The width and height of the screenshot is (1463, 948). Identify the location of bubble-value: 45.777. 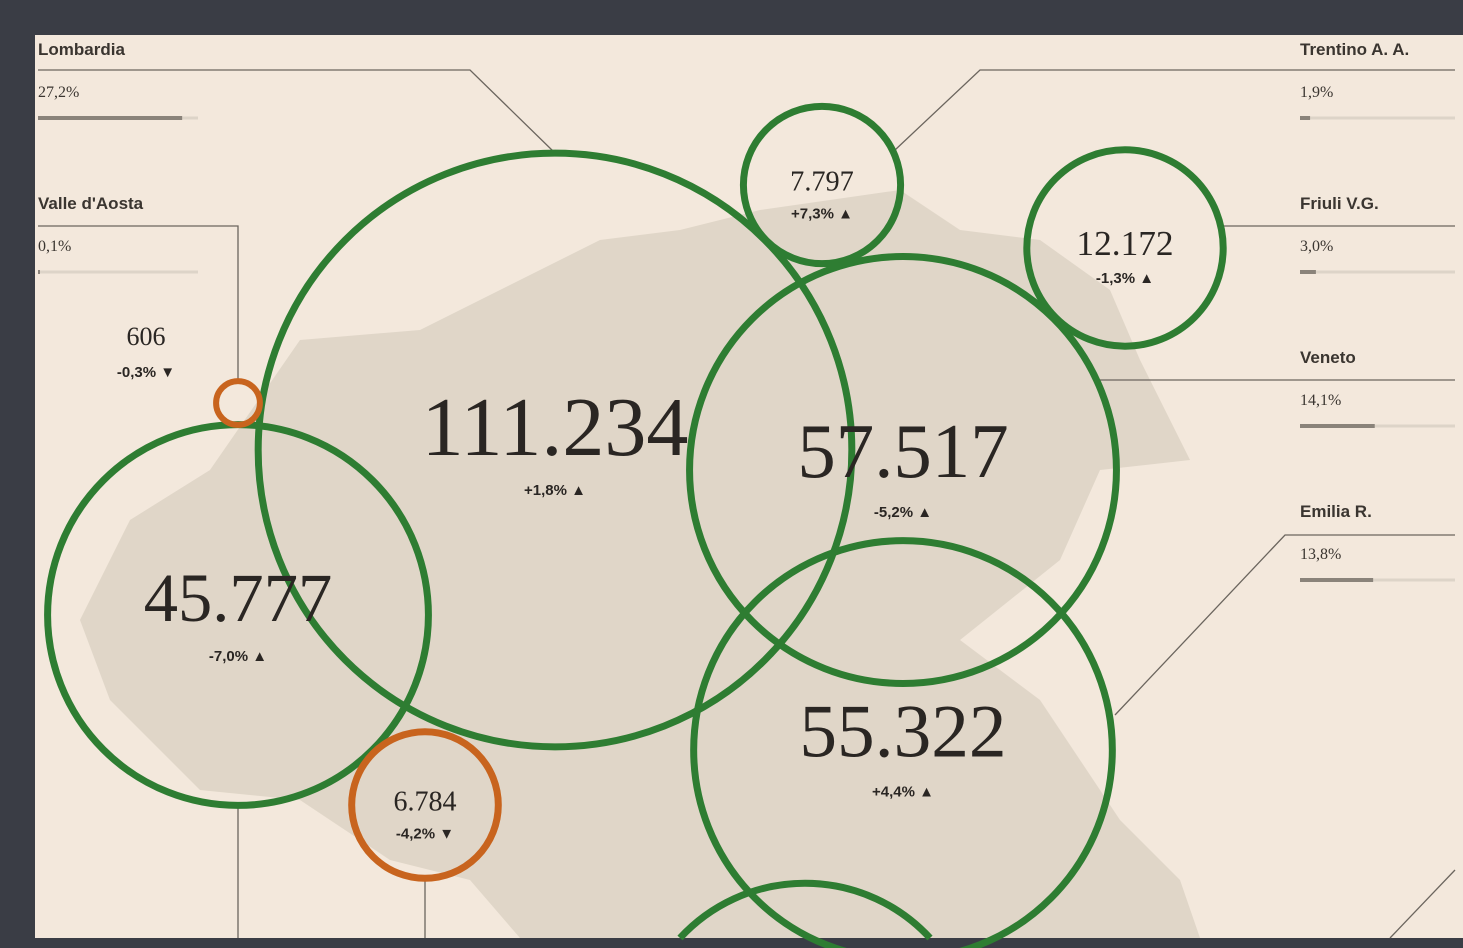
(238, 598).